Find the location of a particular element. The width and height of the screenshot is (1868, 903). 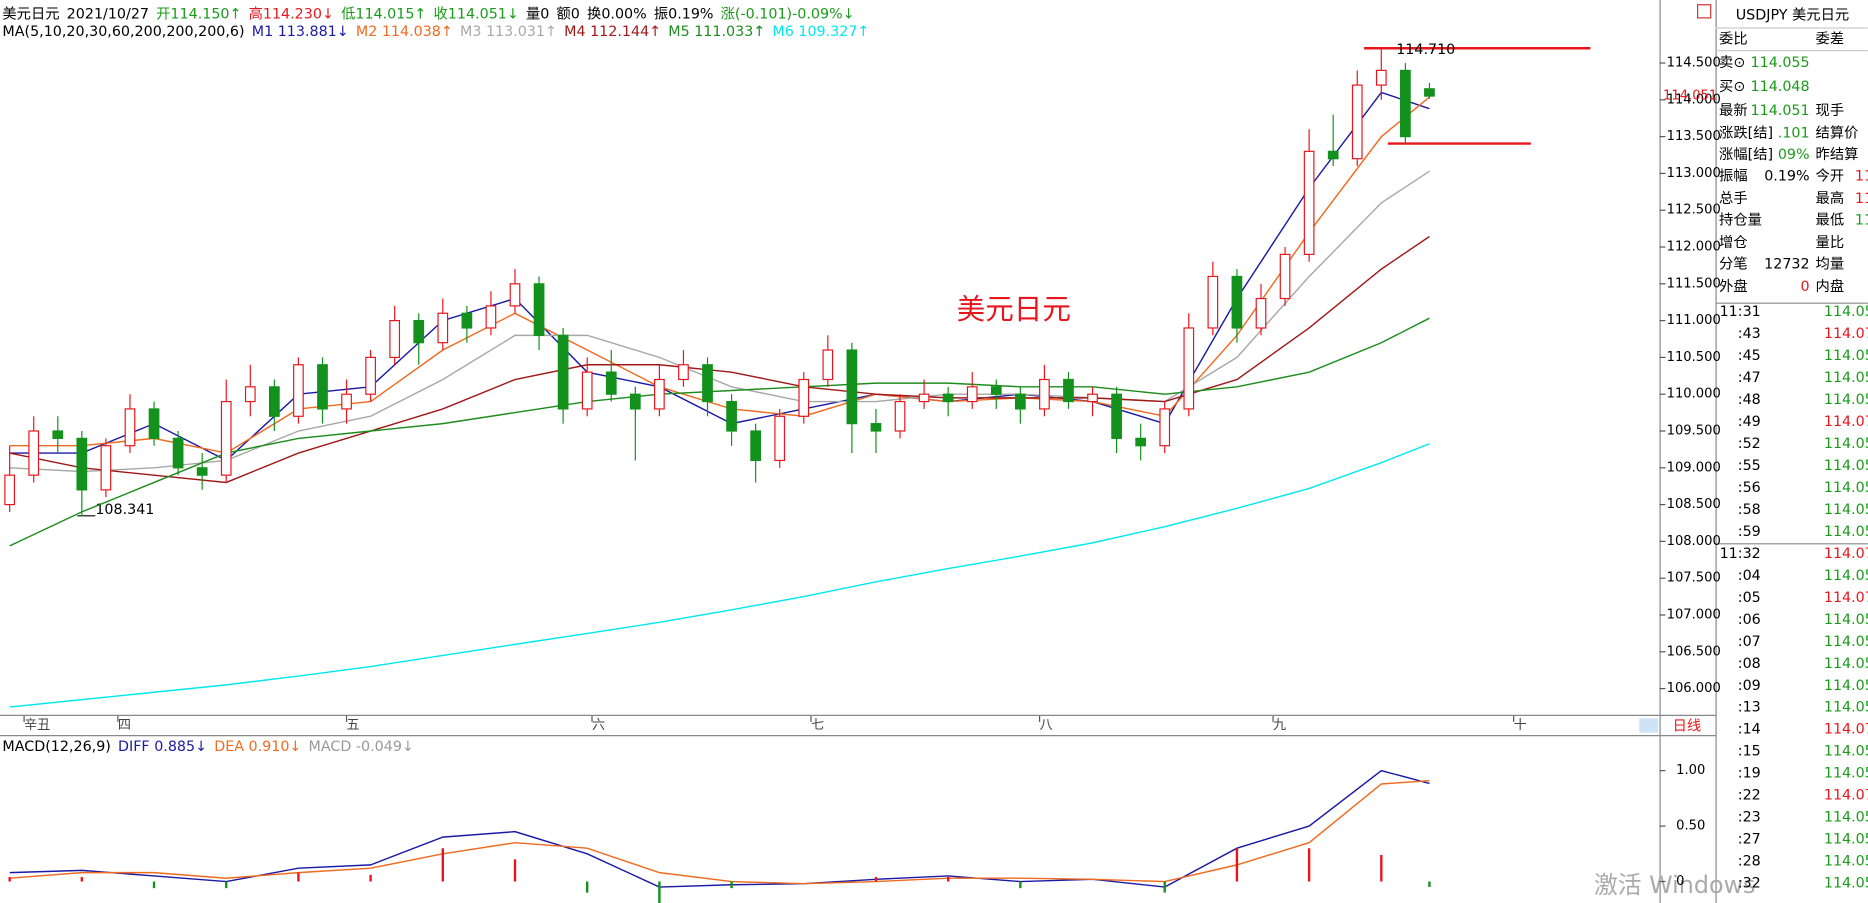

legend-item: MACD -0.049↓ is located at coordinates (361, 747).